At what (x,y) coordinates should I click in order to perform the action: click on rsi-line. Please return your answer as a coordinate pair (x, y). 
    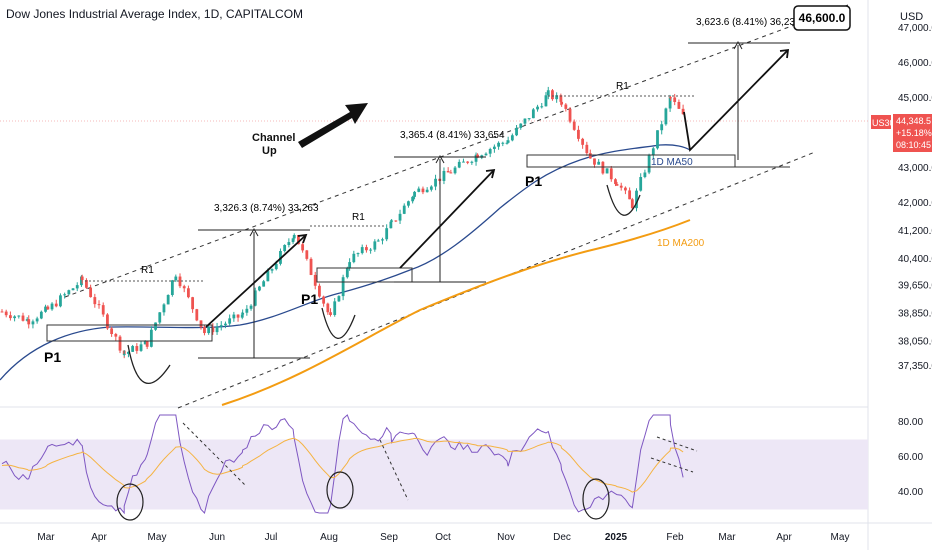
    Looking at the image, I should click on (342, 464).